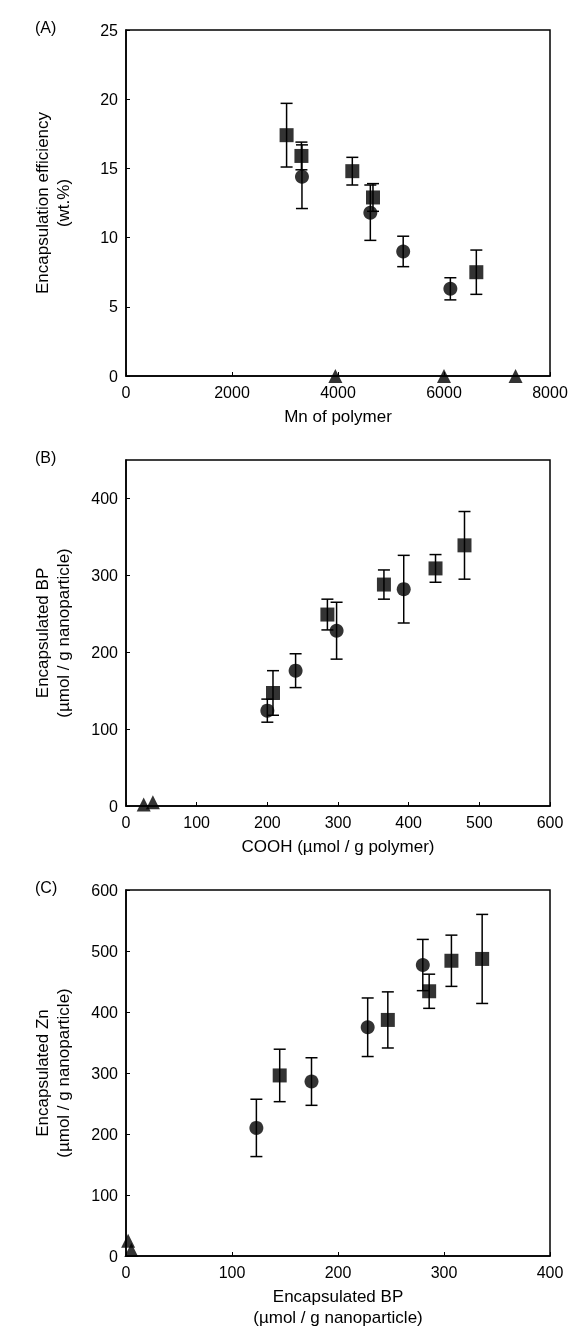 Image resolution: width=580 pixels, height=1342 pixels. What do you see at coordinates (109, 99) in the screenshot?
I see `y-tick-label: 20` at bounding box center [109, 99].